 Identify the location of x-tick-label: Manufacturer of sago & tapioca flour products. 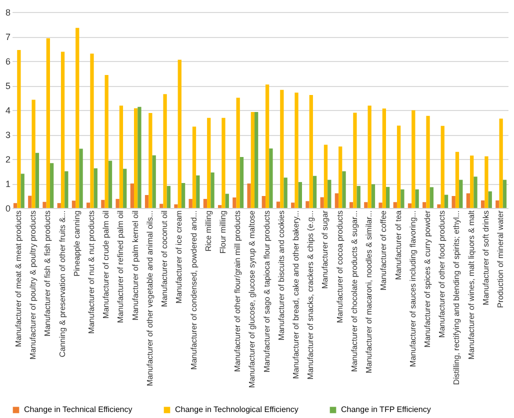
(267, 291).